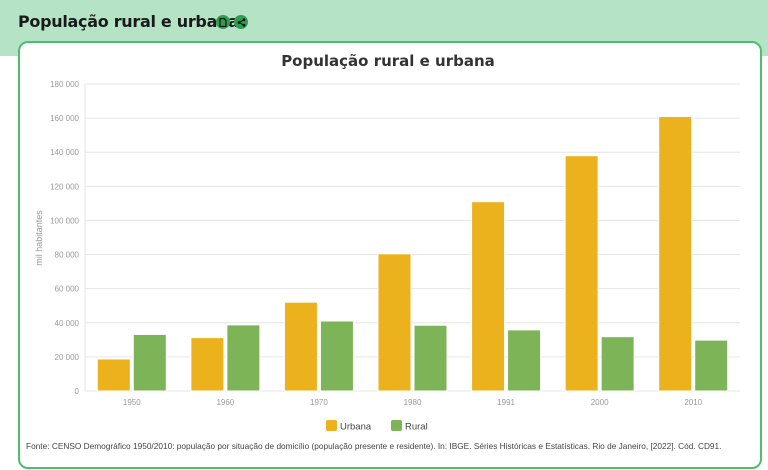  What do you see at coordinates (225, 402) in the screenshot?
I see `x-tick-label: 1960` at bounding box center [225, 402].